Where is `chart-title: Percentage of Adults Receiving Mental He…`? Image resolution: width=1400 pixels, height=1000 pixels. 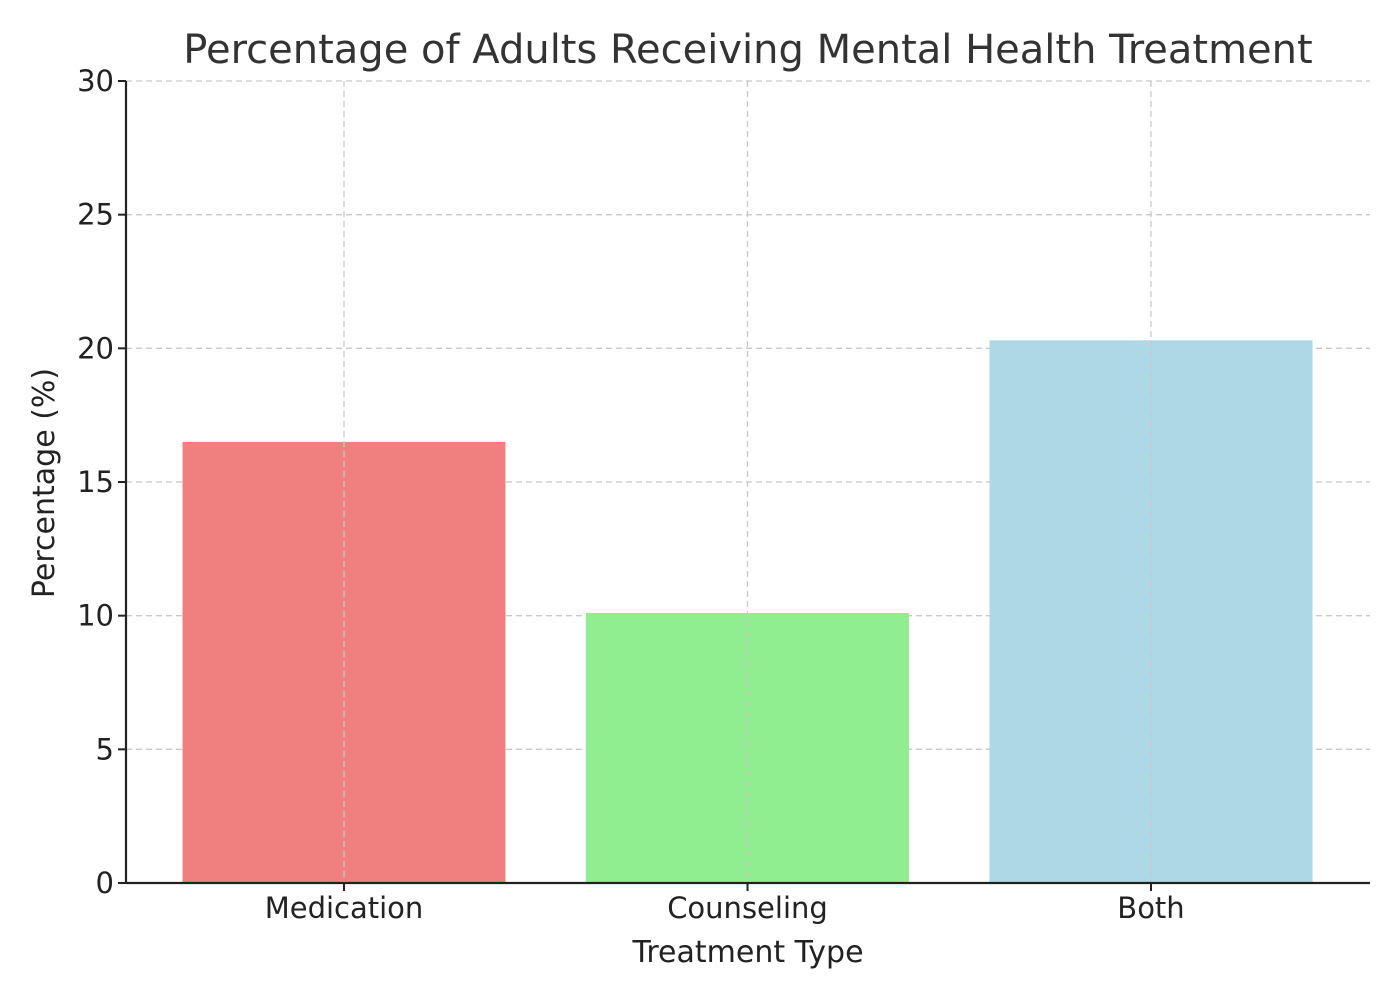
chart-title: Percentage of Adults Receiving Mental He… is located at coordinates (747, 50).